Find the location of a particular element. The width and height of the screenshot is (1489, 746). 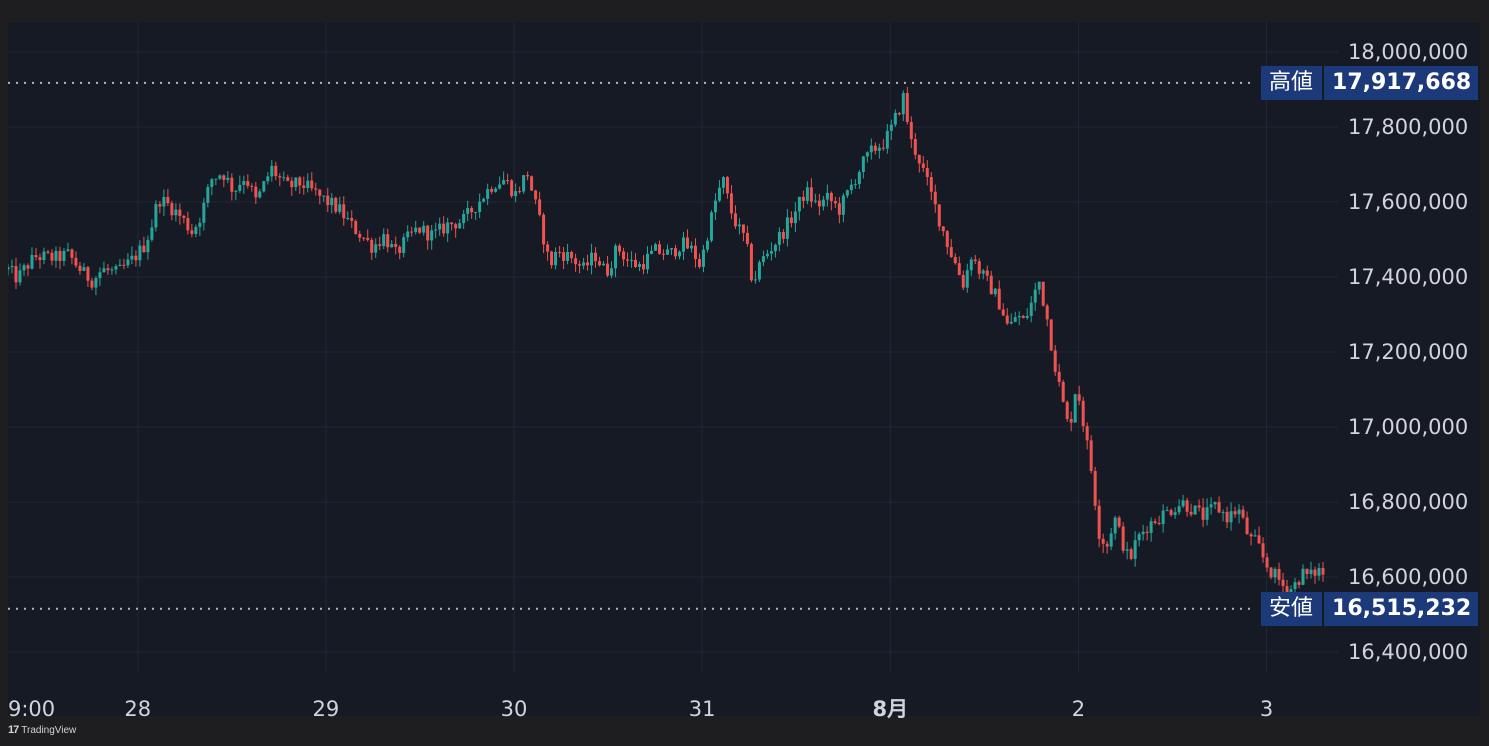

low-value: 16,515,232 is located at coordinates (1401, 608).